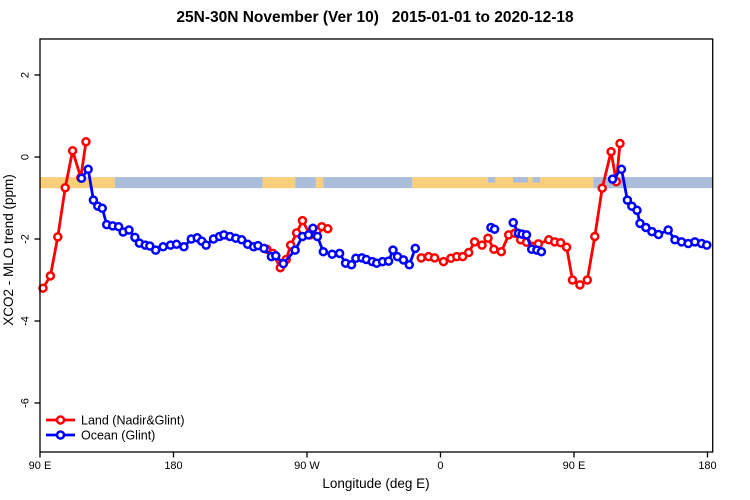 This screenshot has width=750, height=500. I want to click on y-tick-label: -2, so click(26, 239).